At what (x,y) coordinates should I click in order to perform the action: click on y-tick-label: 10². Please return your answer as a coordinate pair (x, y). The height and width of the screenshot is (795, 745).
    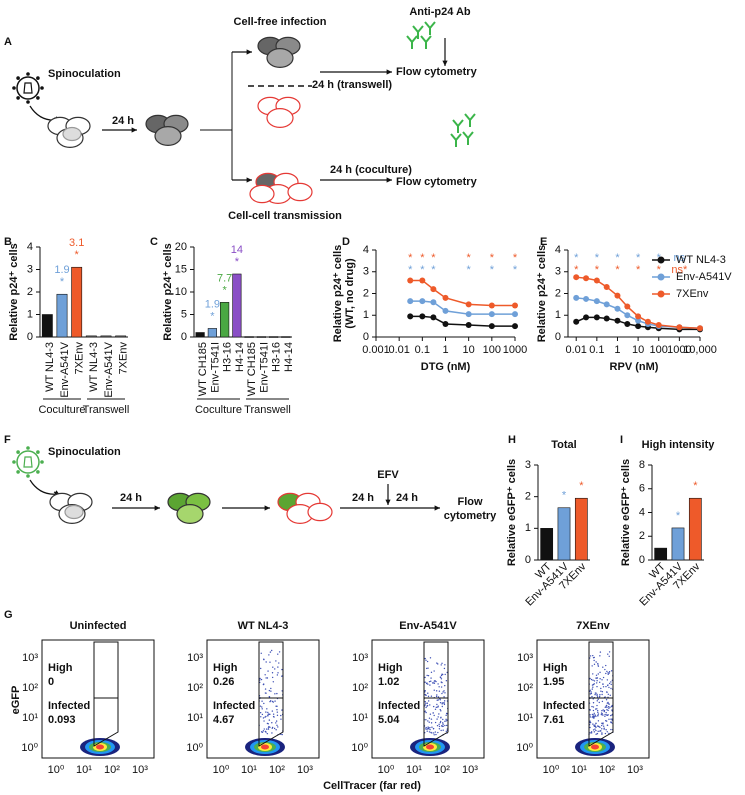
    Looking at the image, I should click on (360, 688).